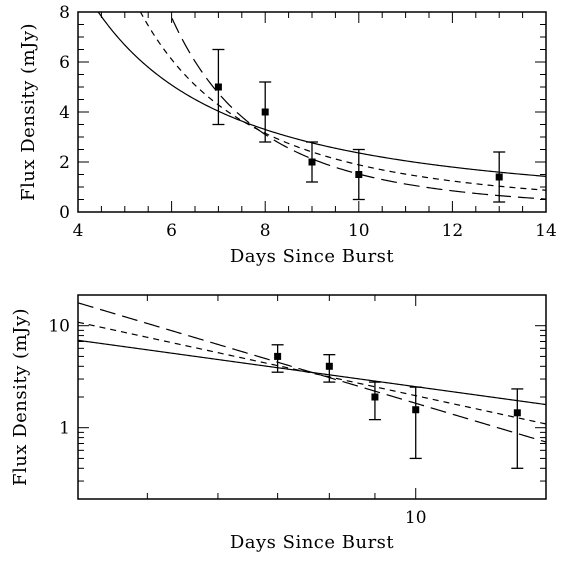 The image size is (561, 561). Describe the element at coordinates (64, 163) in the screenshot. I see `y-tick-label: 2` at that location.